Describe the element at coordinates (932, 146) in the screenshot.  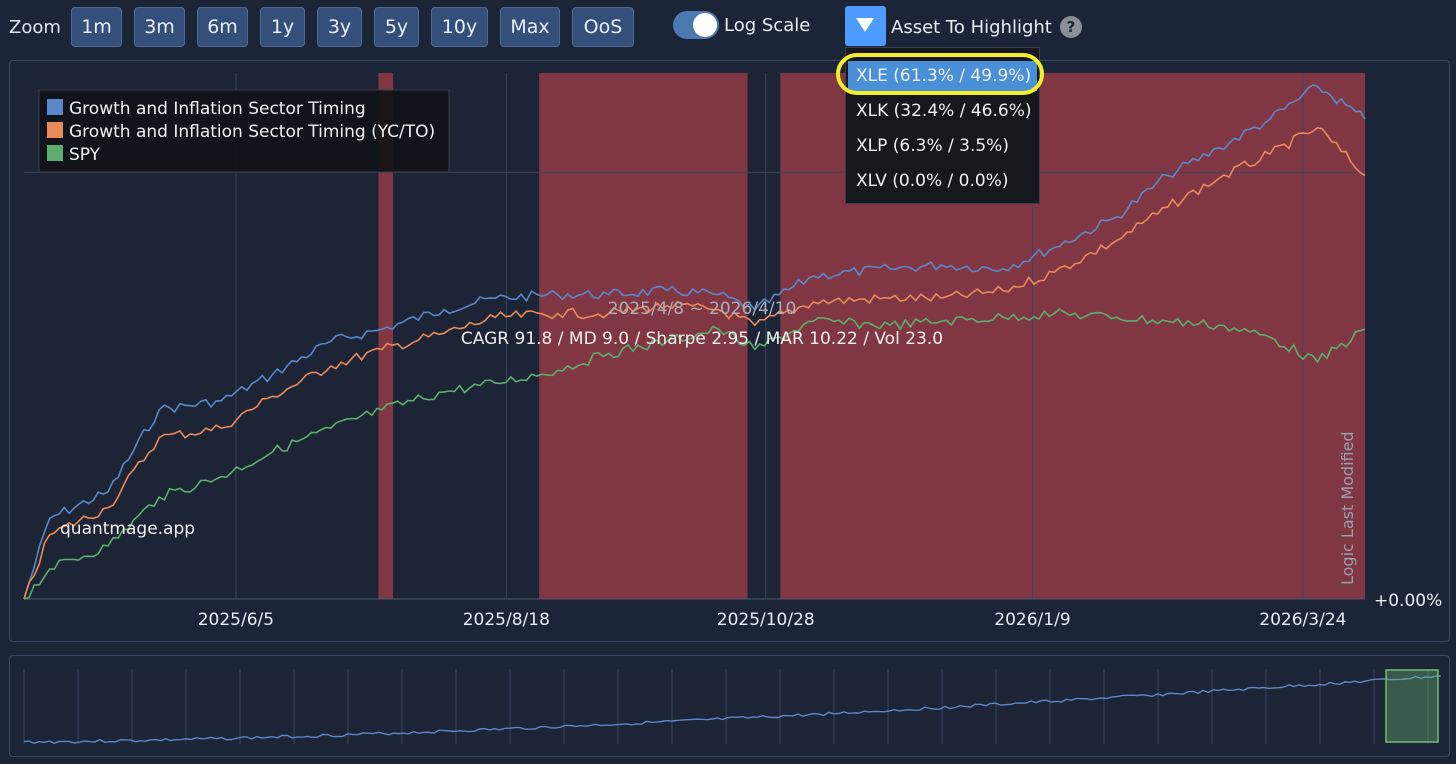
I see `dropdown-option-xlp: XLP (6.3% / 3.5%)` at that location.